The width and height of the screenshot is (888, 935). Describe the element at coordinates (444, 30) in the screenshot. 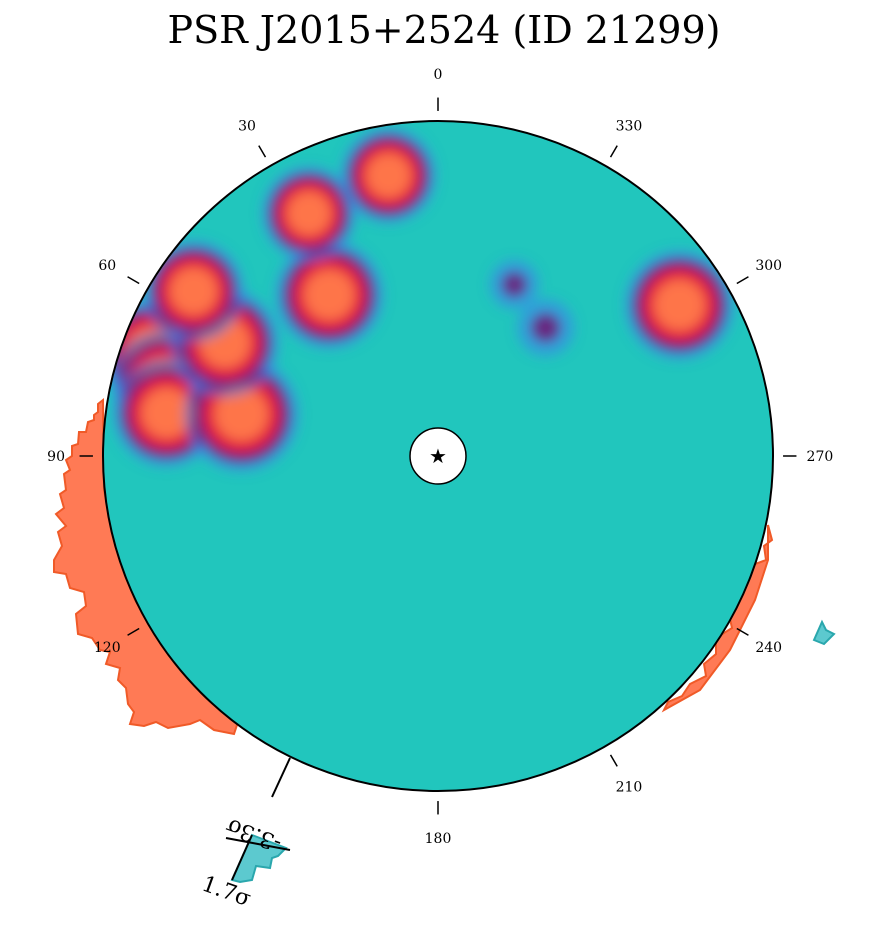

I see `chart-title: PSR J2015+2524 (ID 21299)` at that location.